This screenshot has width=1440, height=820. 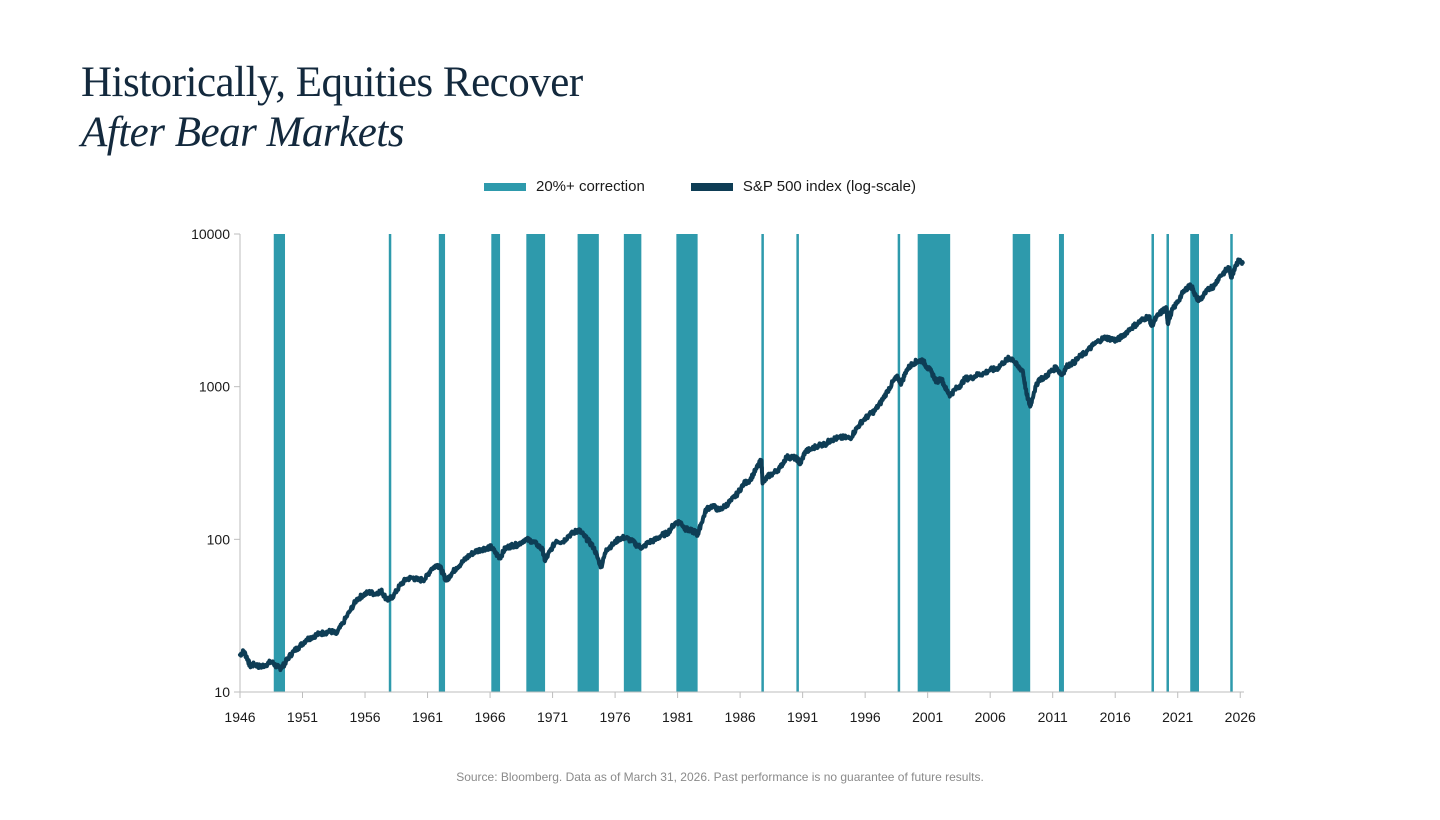 I want to click on x-tick-label-2: 1956, so click(x=364, y=717).